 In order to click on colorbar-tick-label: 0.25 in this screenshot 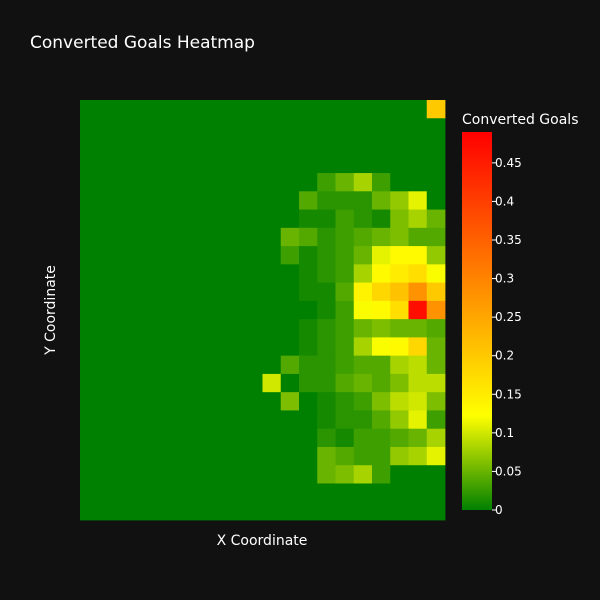, I will do `click(508, 317)`.